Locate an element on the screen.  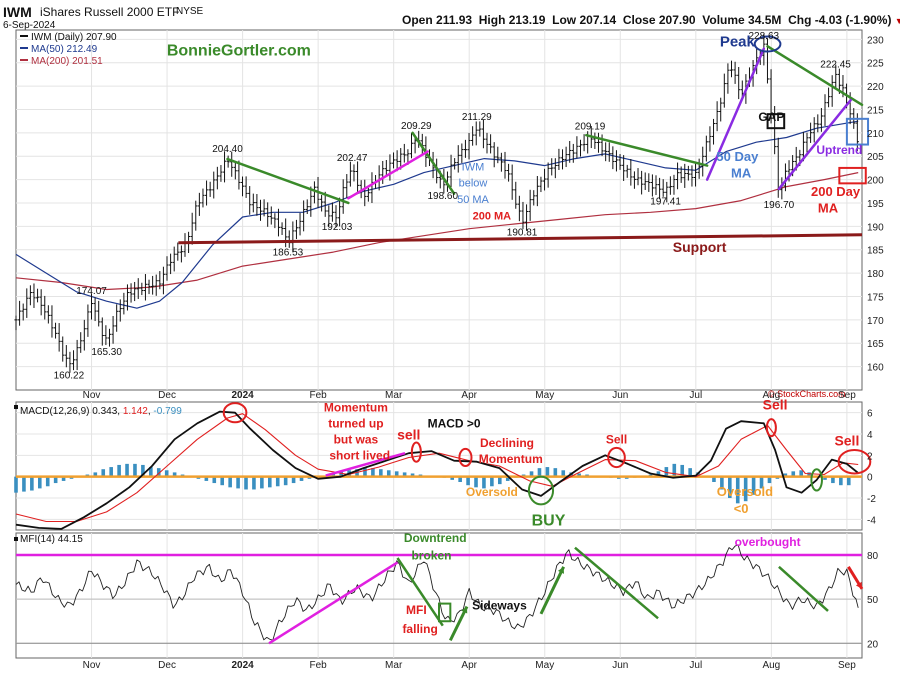
change-value: -4.03 (-1.90%) is located at coordinates (853, 20).